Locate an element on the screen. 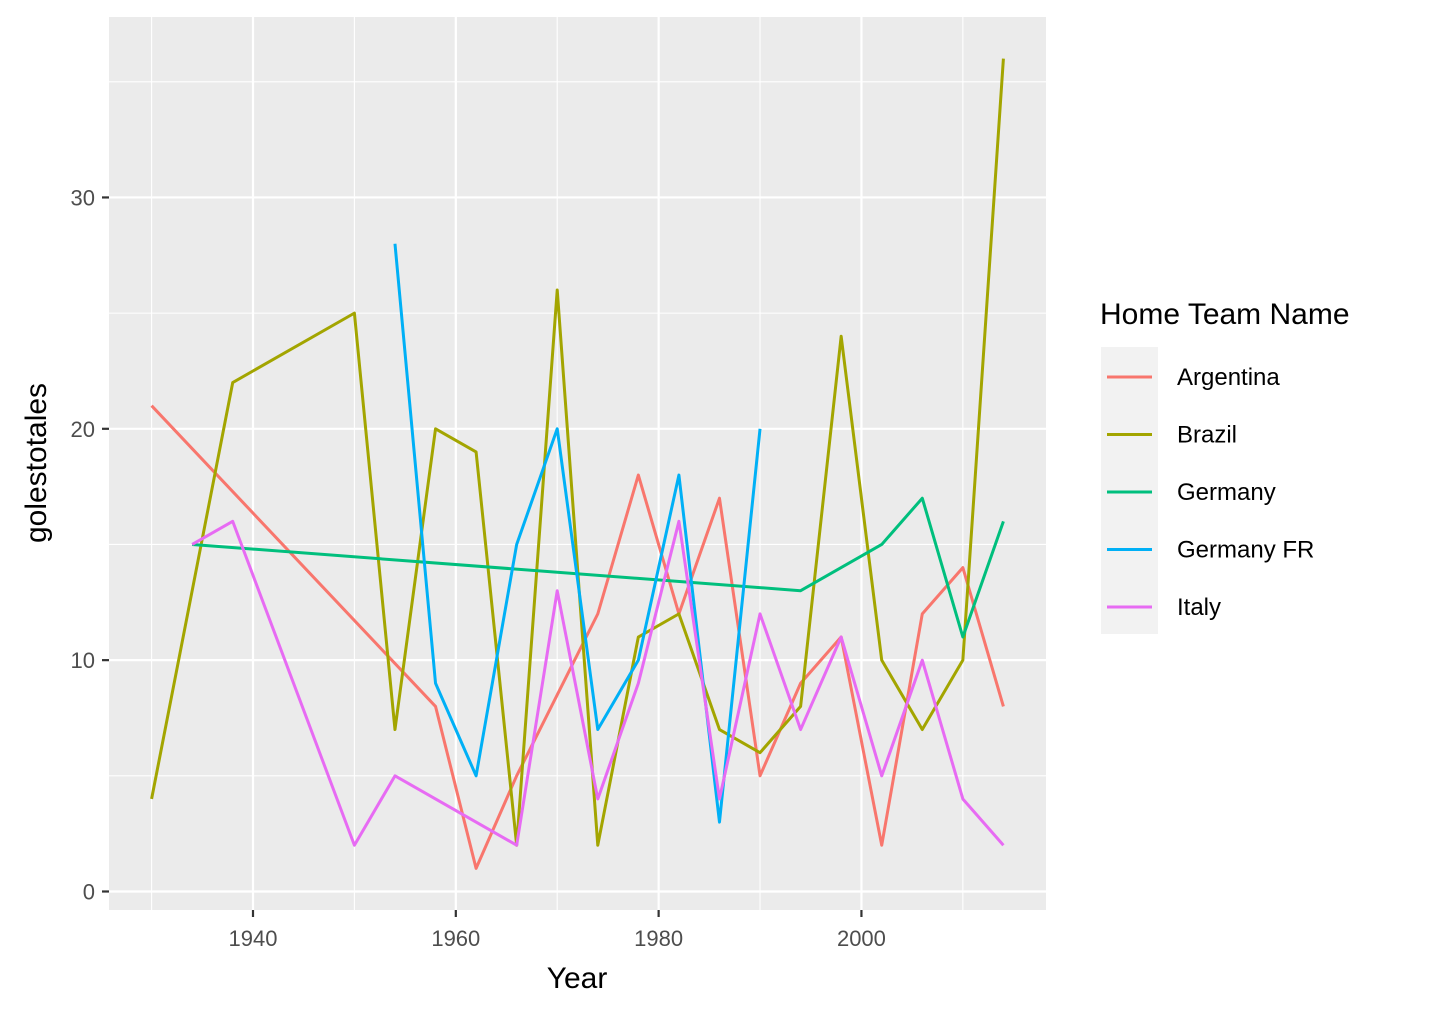 This screenshot has width=1447, height=1015. series-line-germany-fr is located at coordinates (577, 533).